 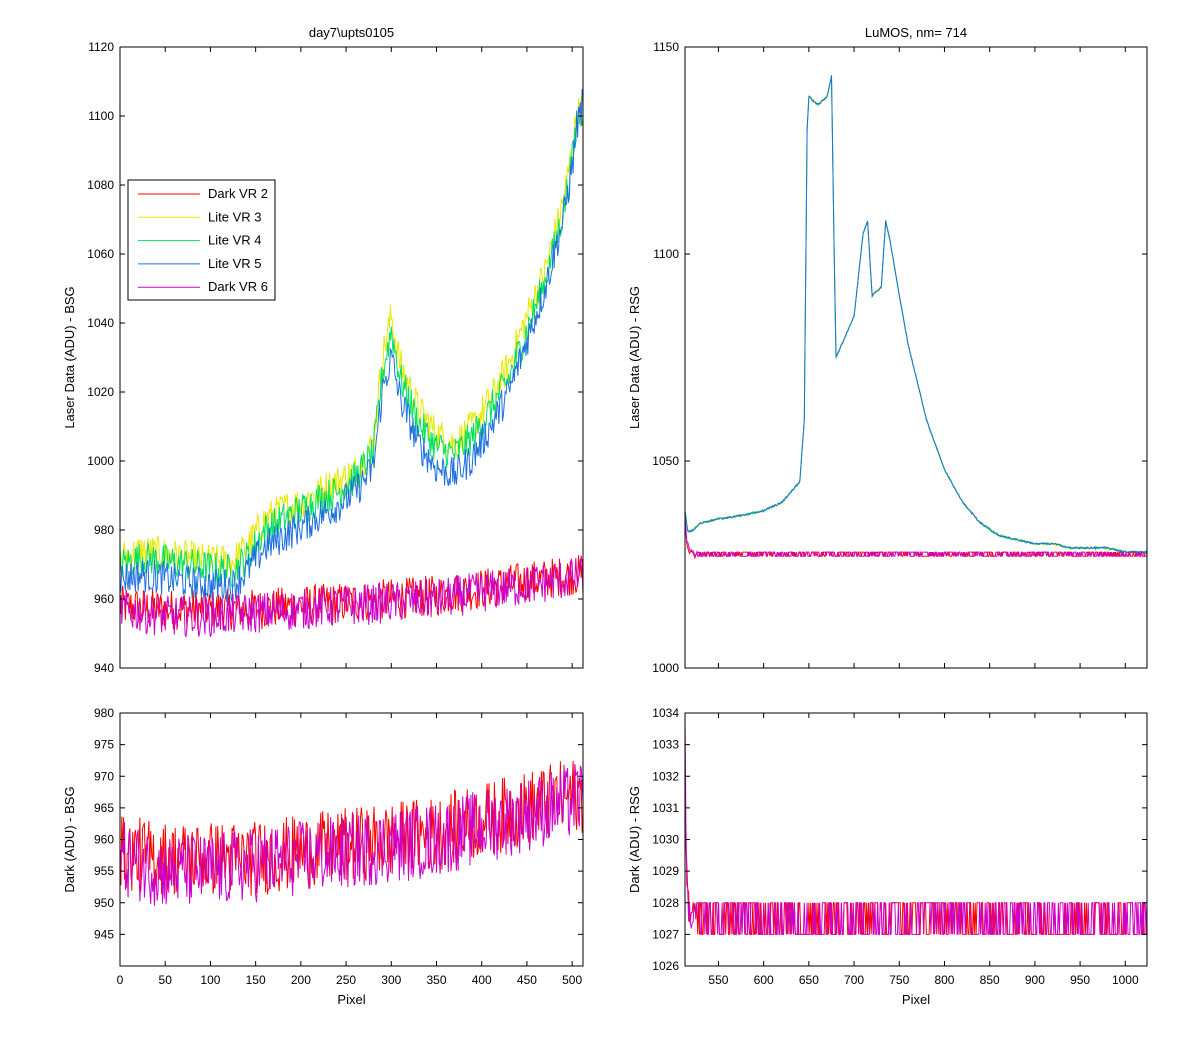 What do you see at coordinates (301, 980) in the screenshot?
I see `x-tick-label: 200` at bounding box center [301, 980].